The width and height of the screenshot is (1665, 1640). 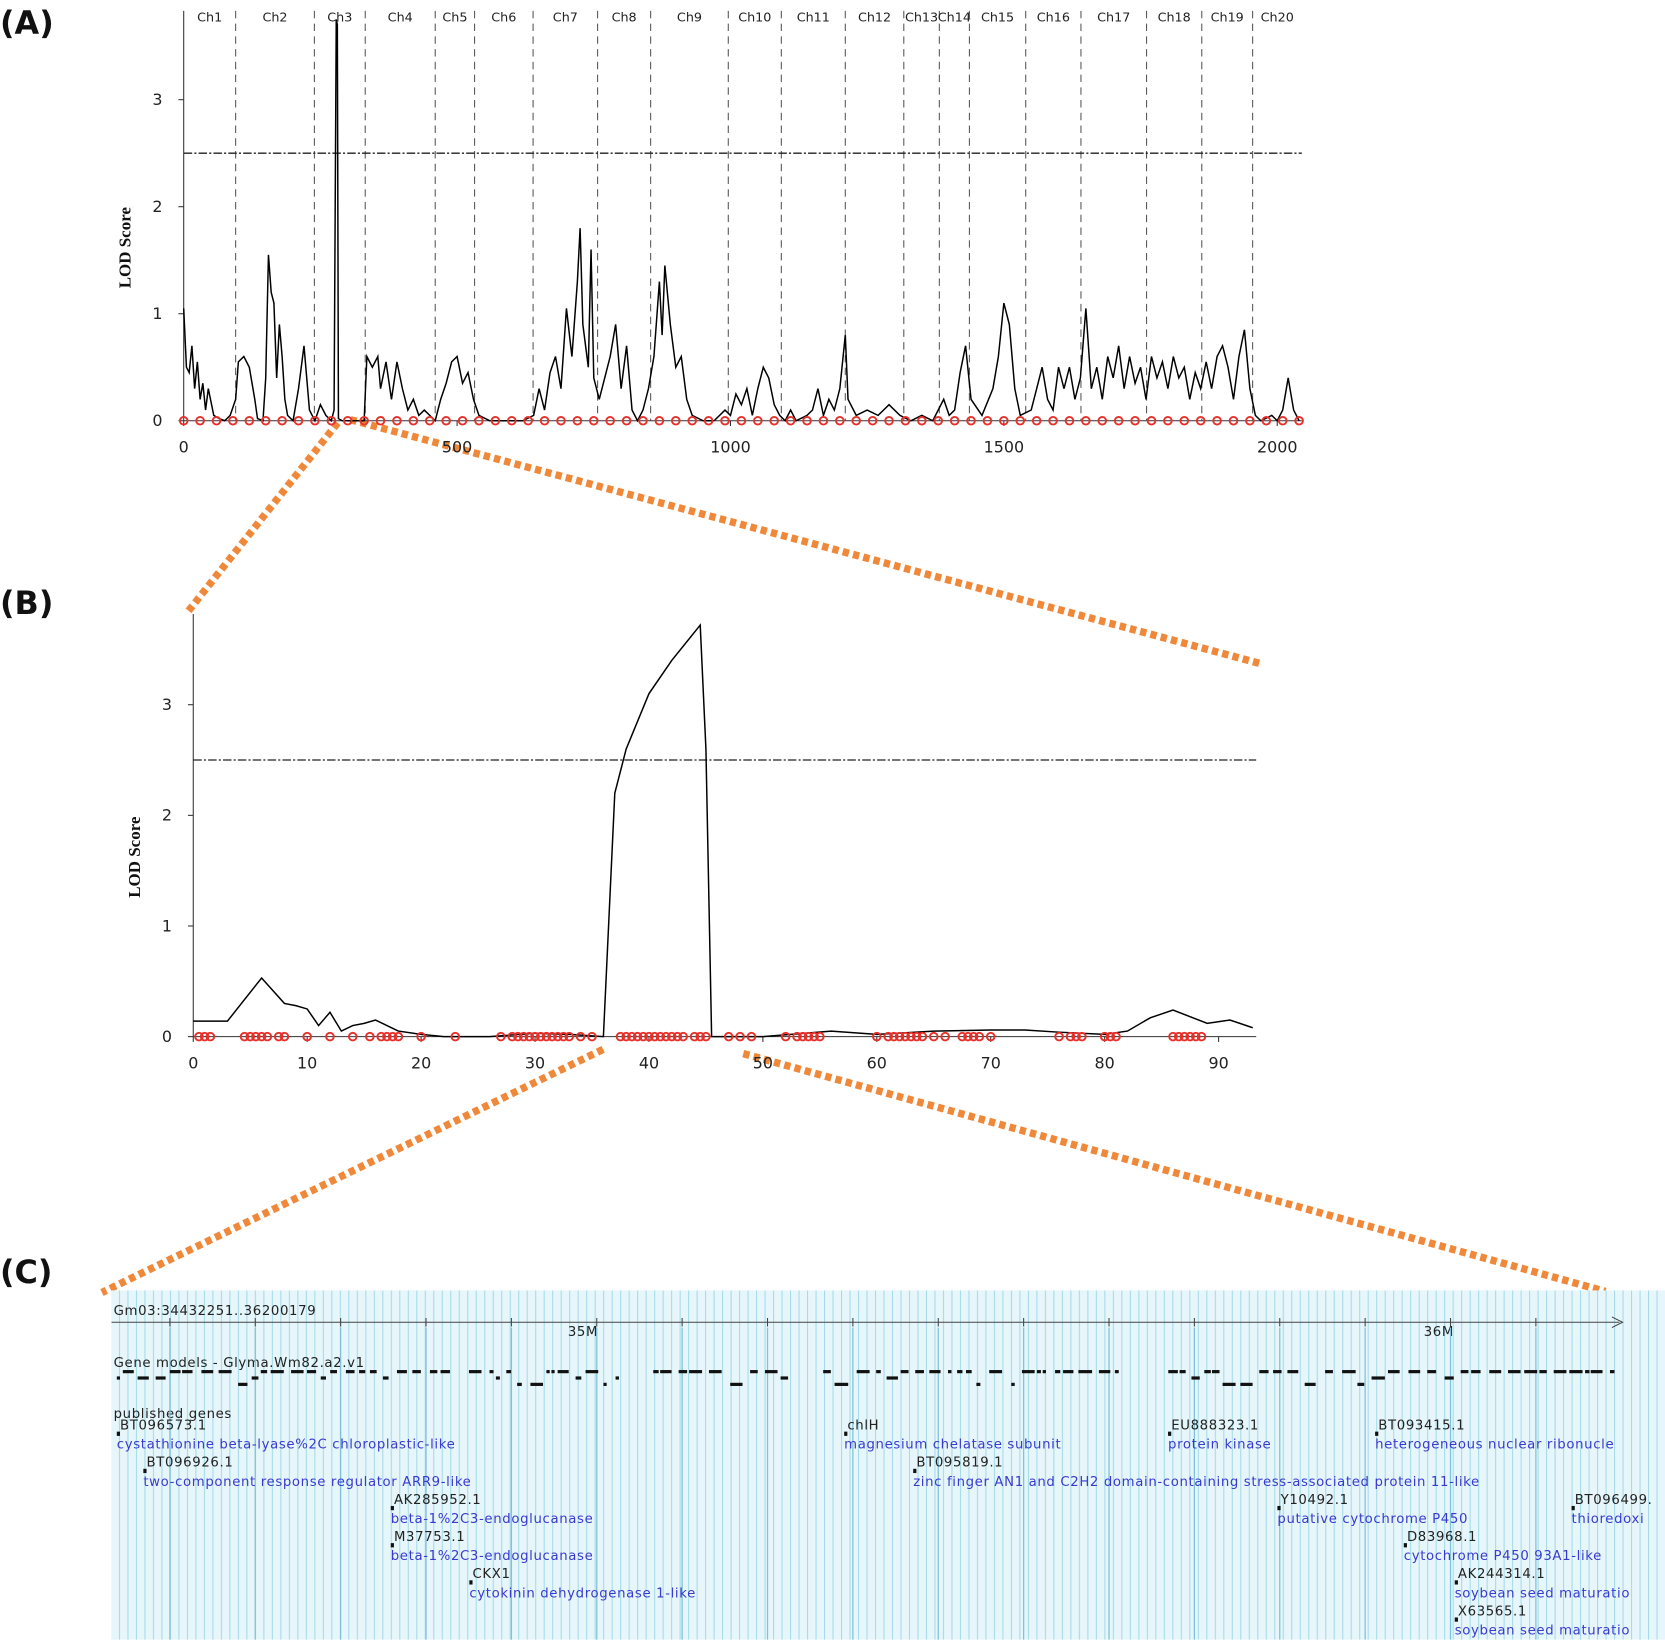 What do you see at coordinates (209, 17) in the screenshot?
I see `chromosome-label: Ch1` at bounding box center [209, 17].